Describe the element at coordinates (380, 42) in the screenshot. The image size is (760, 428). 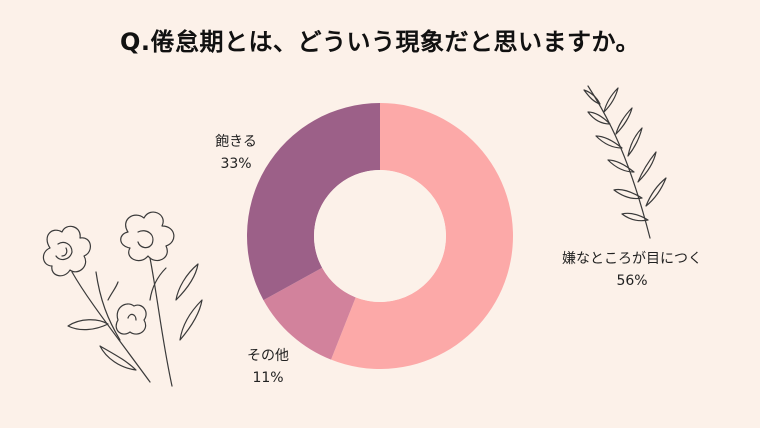
I see `chart-title: Q.倦怠期とは、どういう現象だと思いますか。` at that location.